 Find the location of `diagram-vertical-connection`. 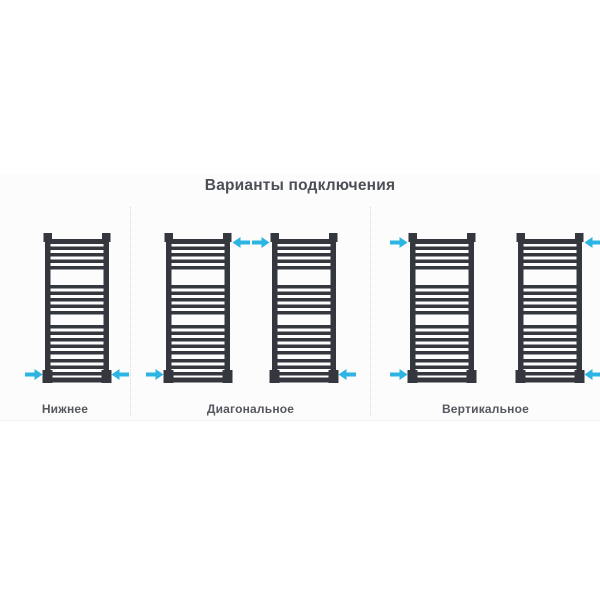

diagram-vertical-connection is located at coordinates (490, 310).